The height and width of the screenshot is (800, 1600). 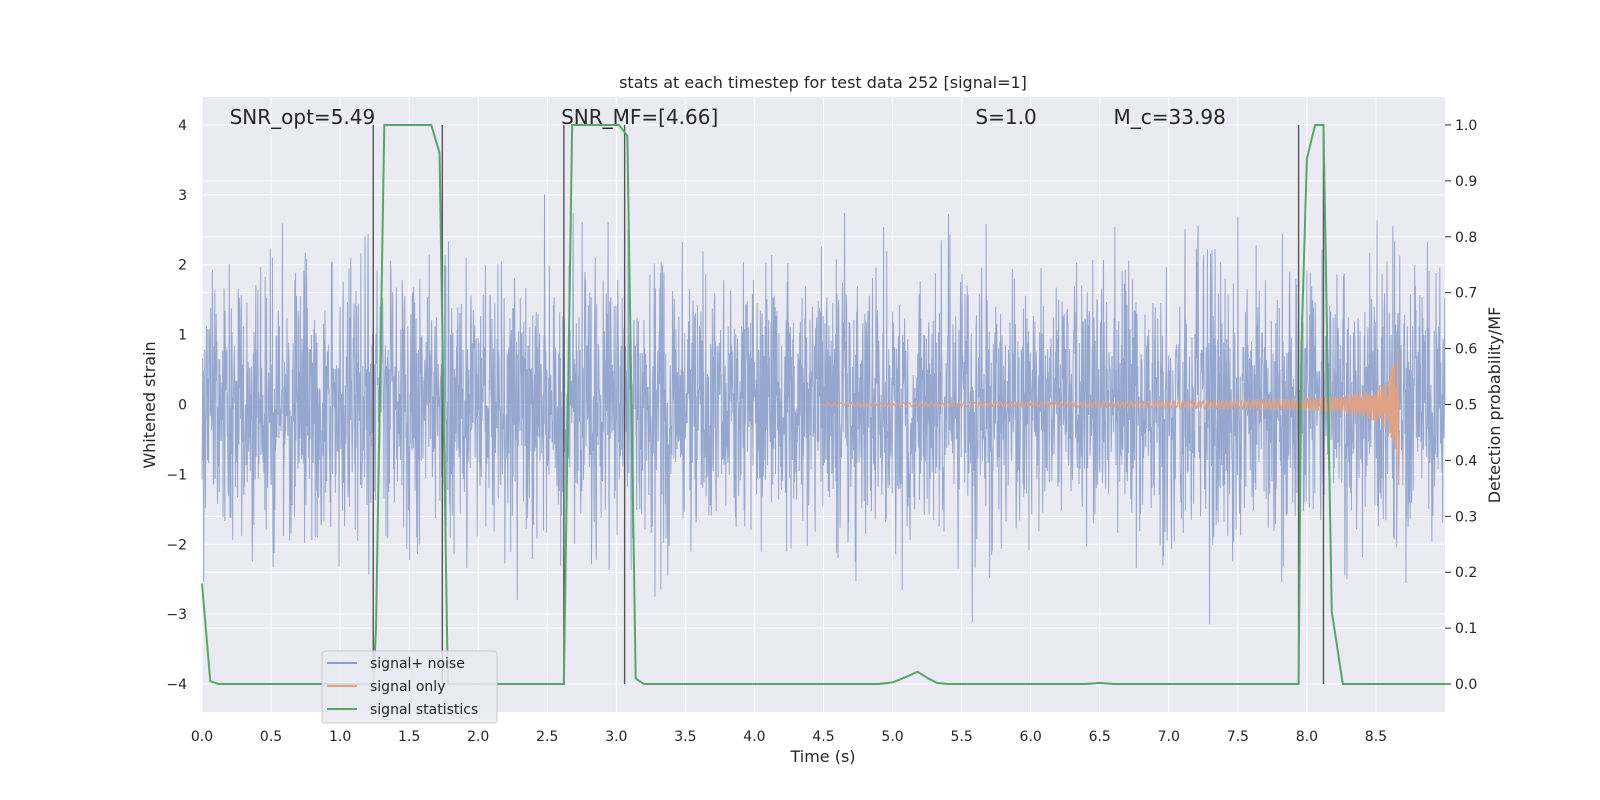 What do you see at coordinates (202, 737) in the screenshot?
I see `x-tick-label: 0.0` at bounding box center [202, 737].